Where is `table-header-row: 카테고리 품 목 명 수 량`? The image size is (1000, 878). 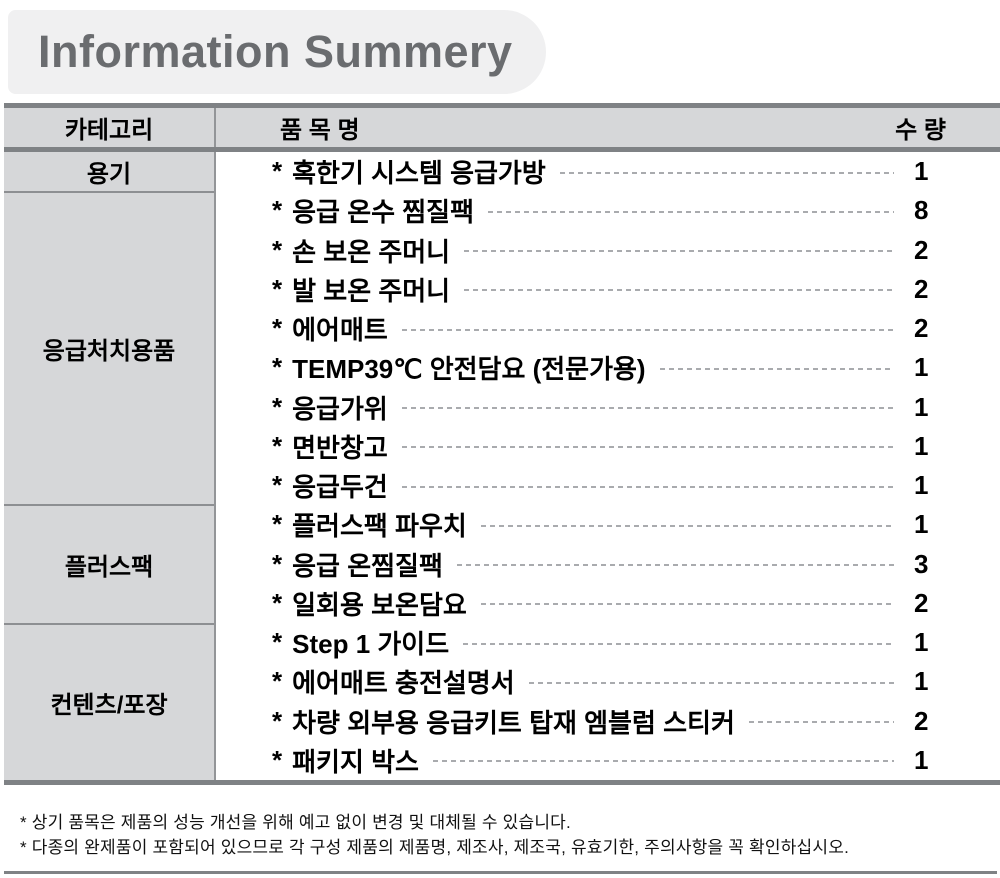 table-header-row: 카테고리 품 목 명 수 량 is located at coordinates (502, 130).